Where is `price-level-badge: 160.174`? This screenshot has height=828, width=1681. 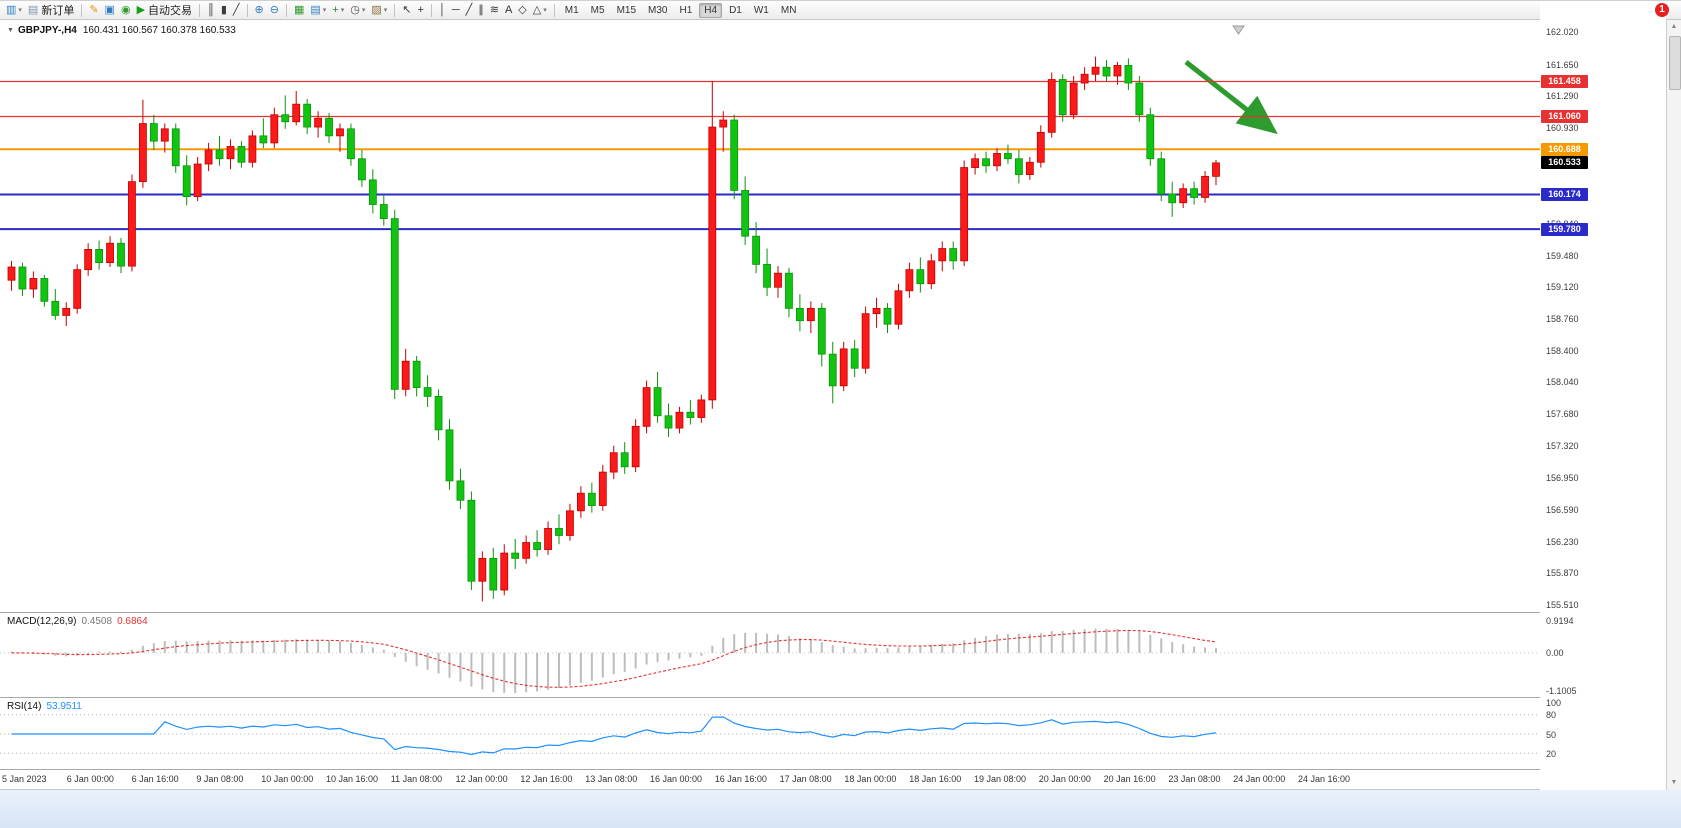
price-level-badge: 160.174 is located at coordinates (1564, 194).